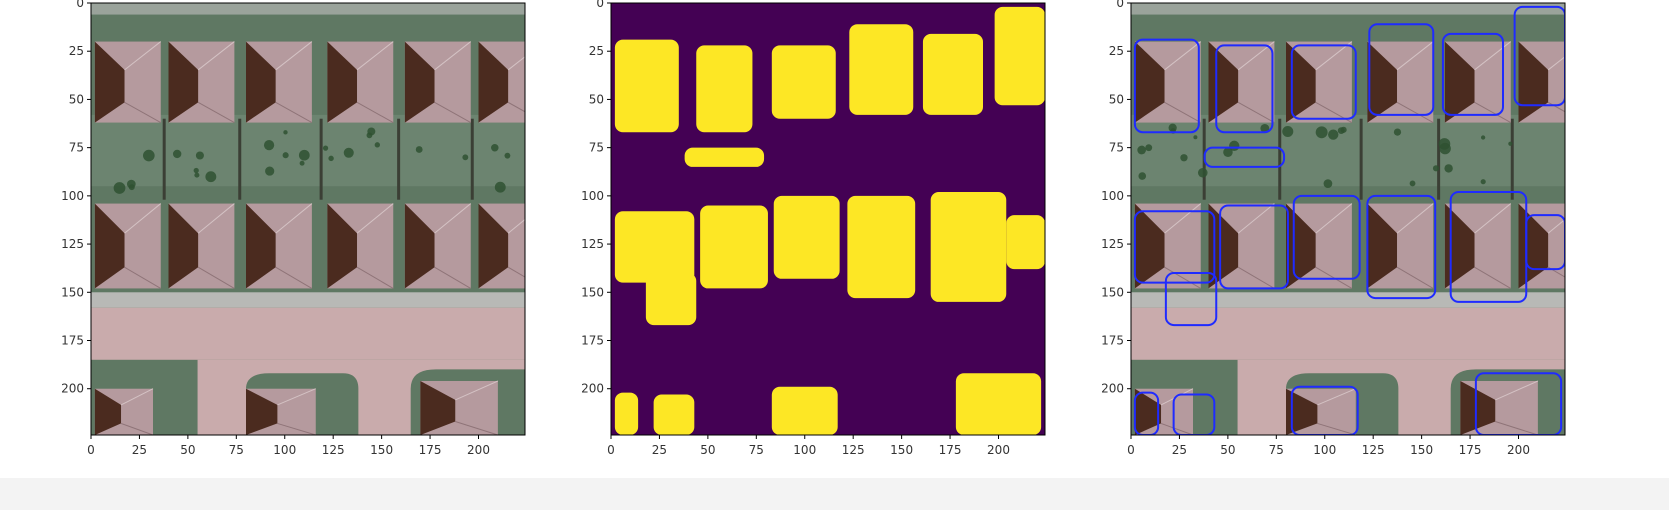 The height and width of the screenshot is (510, 1669). What do you see at coordinates (707, 450) in the screenshot?
I see `x-tick-label: 50` at bounding box center [707, 450].